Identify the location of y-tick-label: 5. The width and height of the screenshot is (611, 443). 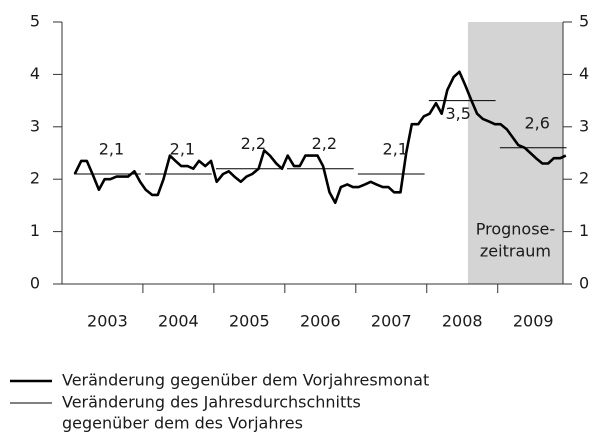
(35, 21).